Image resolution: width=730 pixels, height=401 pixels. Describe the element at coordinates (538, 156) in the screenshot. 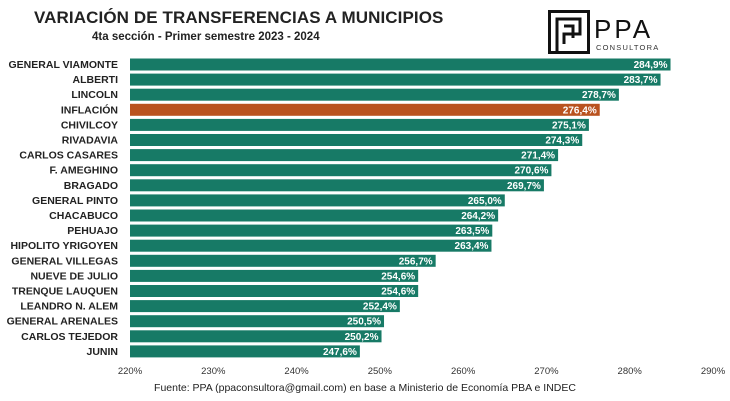

I see `data-label: 271,4%` at that location.